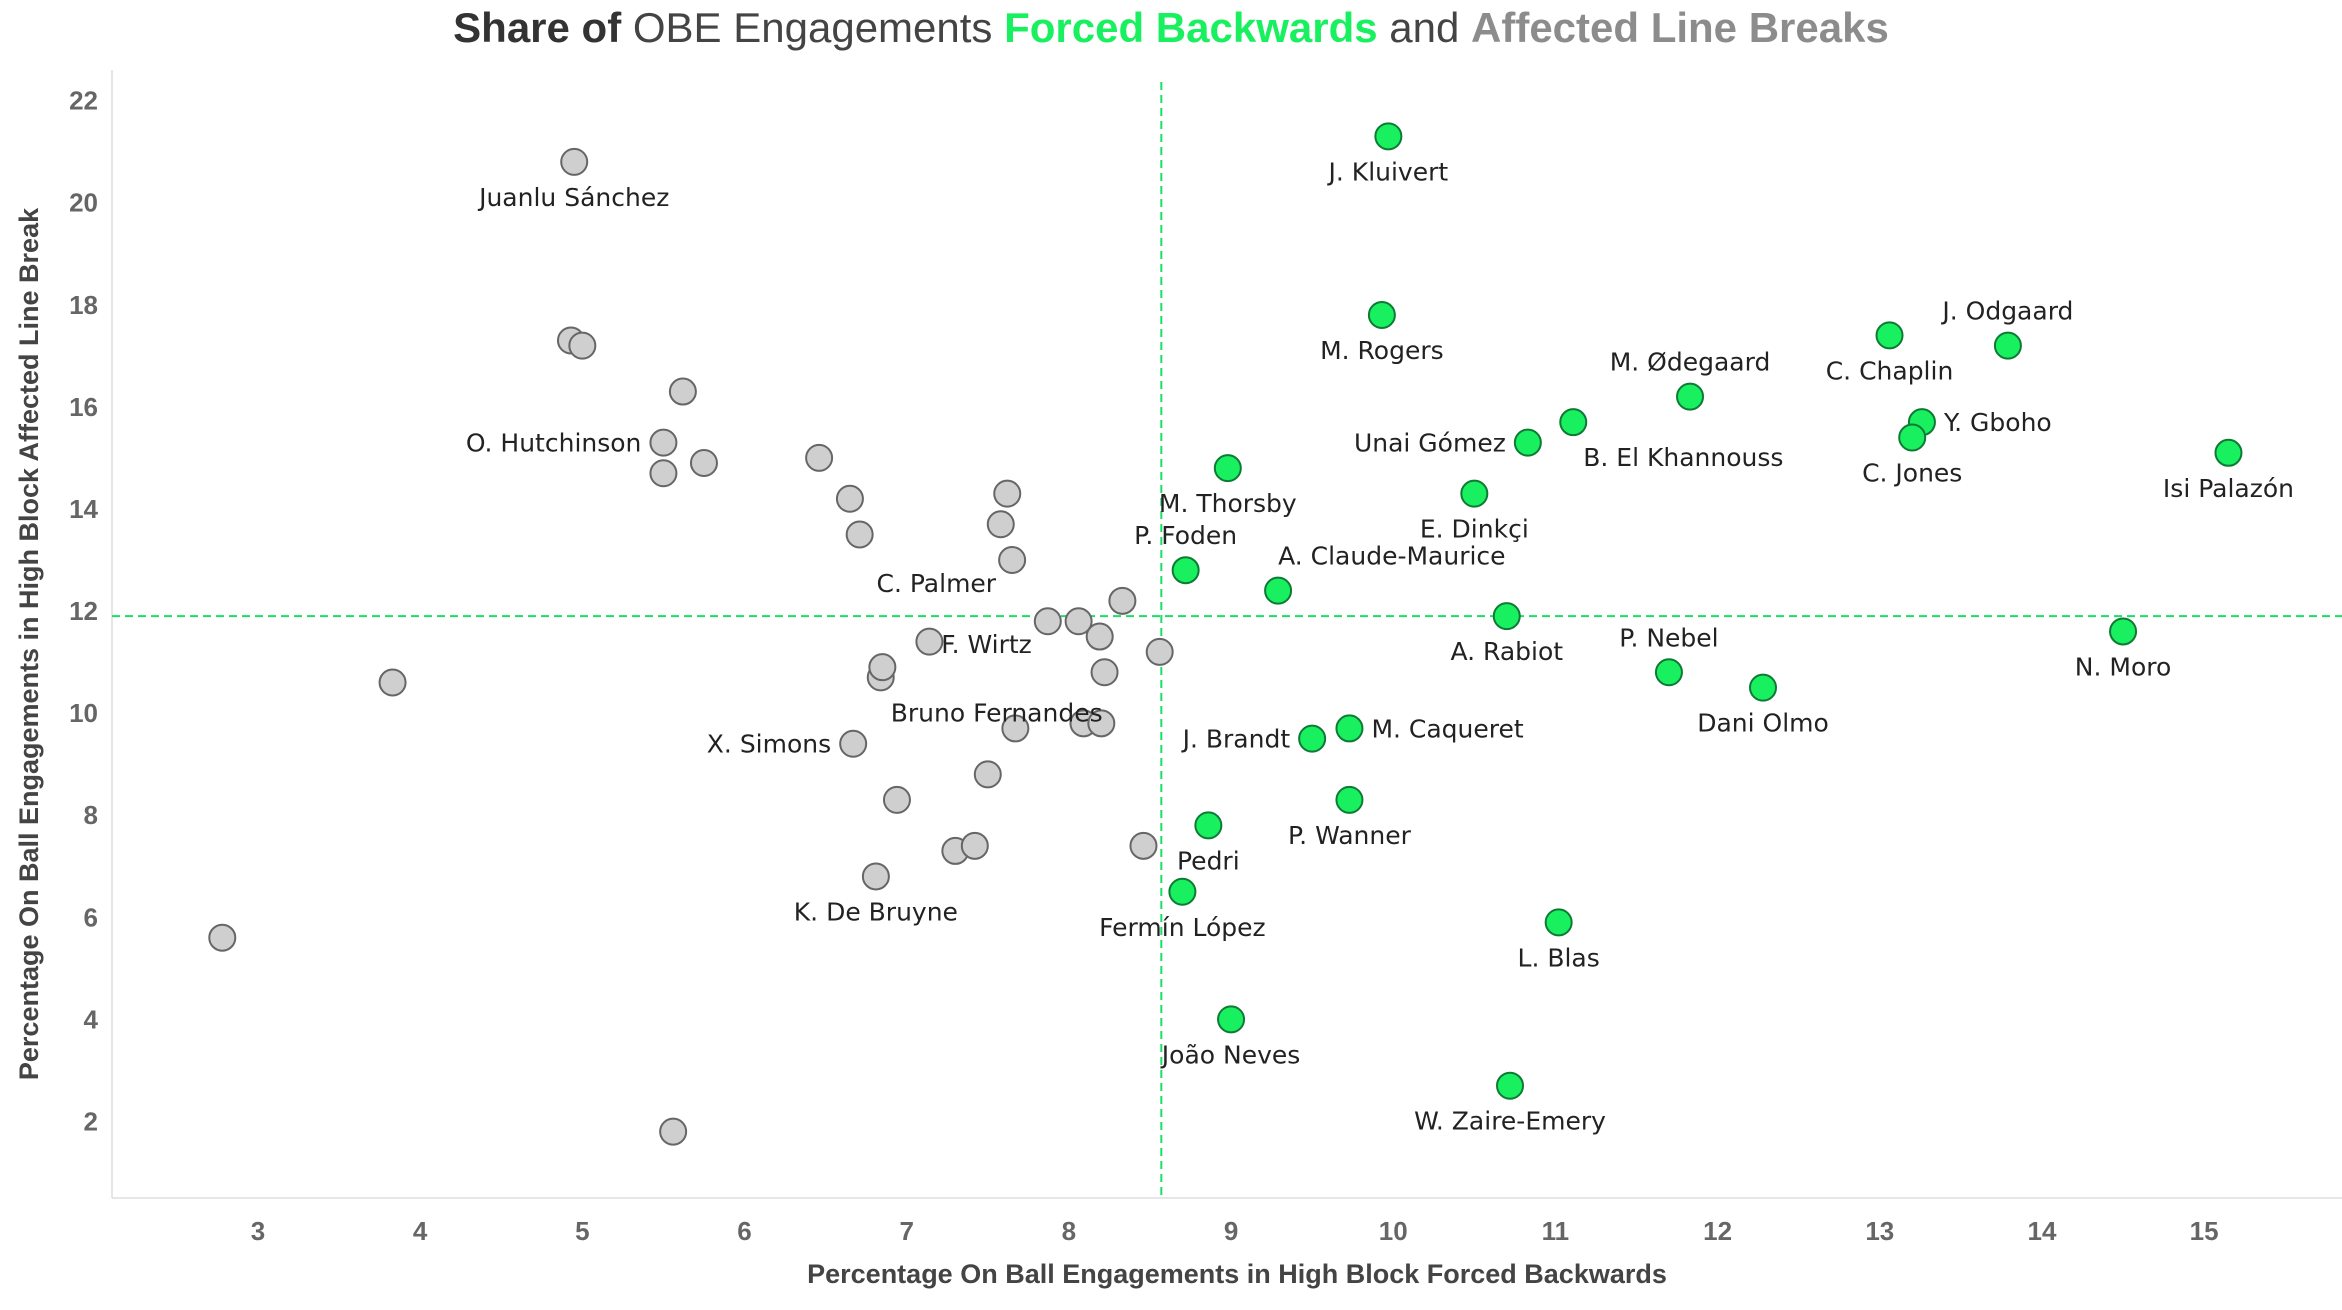  What do you see at coordinates (1683, 457) in the screenshot?
I see `point-label: B. El Khannouss` at bounding box center [1683, 457].